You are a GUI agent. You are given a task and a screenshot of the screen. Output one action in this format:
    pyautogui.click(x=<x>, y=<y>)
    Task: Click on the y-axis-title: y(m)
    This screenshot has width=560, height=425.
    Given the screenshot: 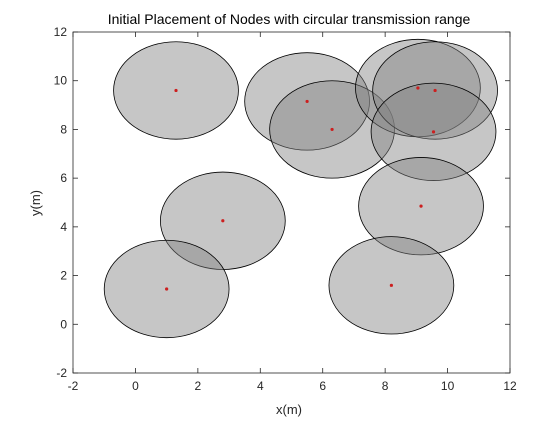 What is the action you would take?
    pyautogui.click(x=35, y=203)
    